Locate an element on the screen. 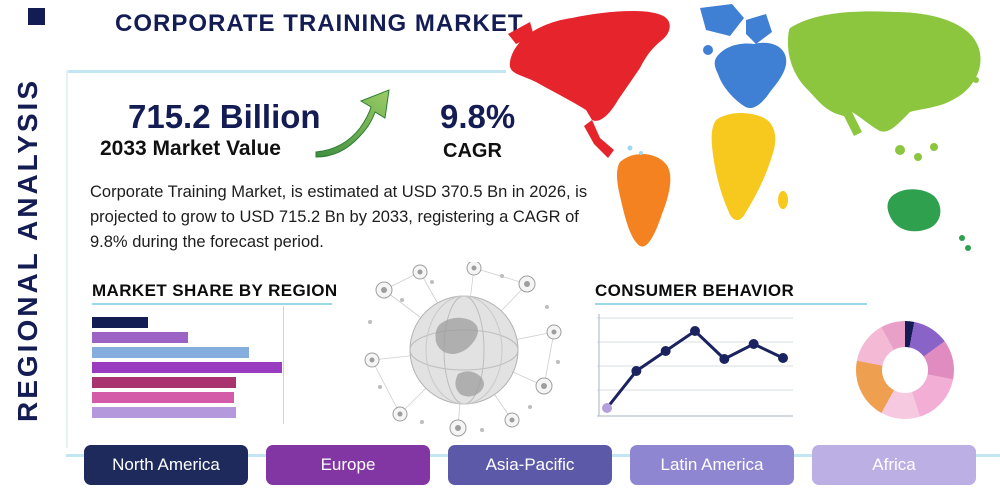 The height and width of the screenshot is (500, 1000). madagascar-shape is located at coordinates (783, 200).